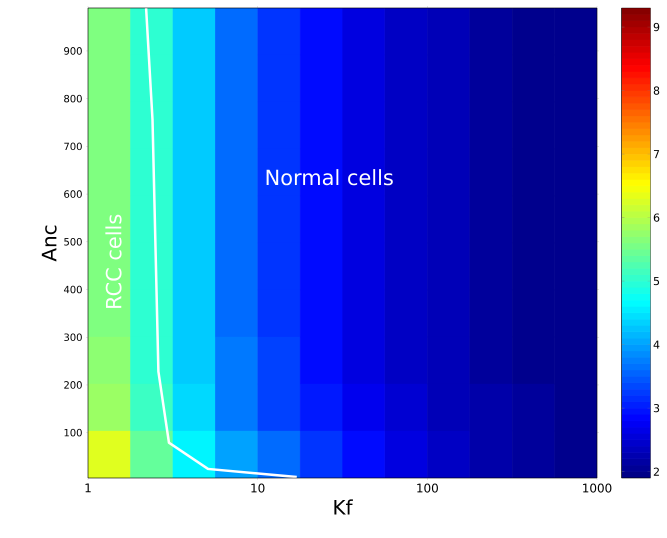 The height and width of the screenshot is (538, 667). What do you see at coordinates (656, 472) in the screenshot?
I see `color-bar-label: 2` at bounding box center [656, 472].